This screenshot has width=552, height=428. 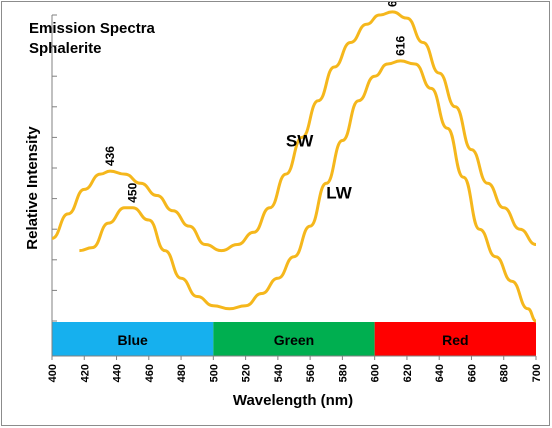 What do you see at coordinates (247, 373) in the screenshot?
I see `x-tick-label: 520` at bounding box center [247, 373].